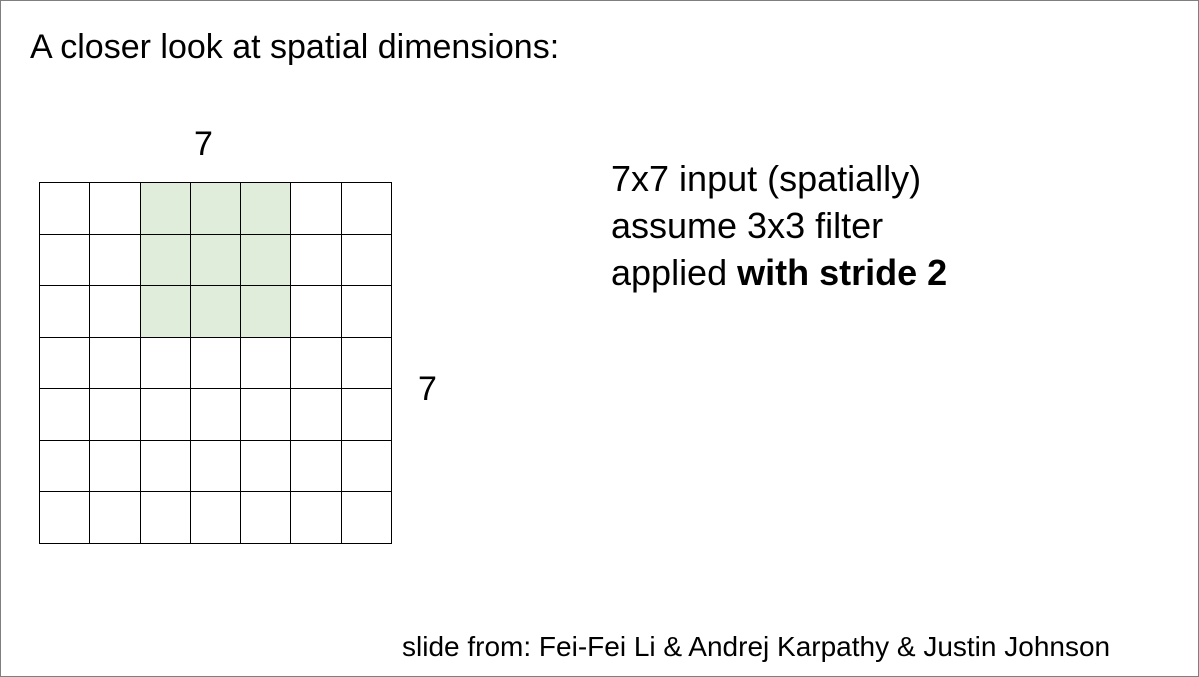 Image resolution: width=1199 pixels, height=677 pixels. Describe the element at coordinates (295, 47) in the screenshot. I see `slide-title: A closer look at spatial dimensions:` at that location.